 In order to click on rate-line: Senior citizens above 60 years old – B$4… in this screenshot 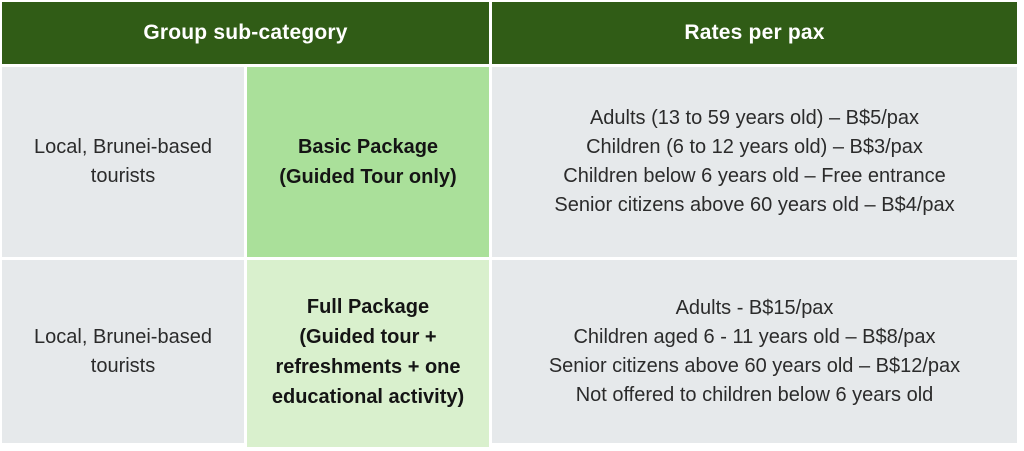, I will do `click(754, 205)`.